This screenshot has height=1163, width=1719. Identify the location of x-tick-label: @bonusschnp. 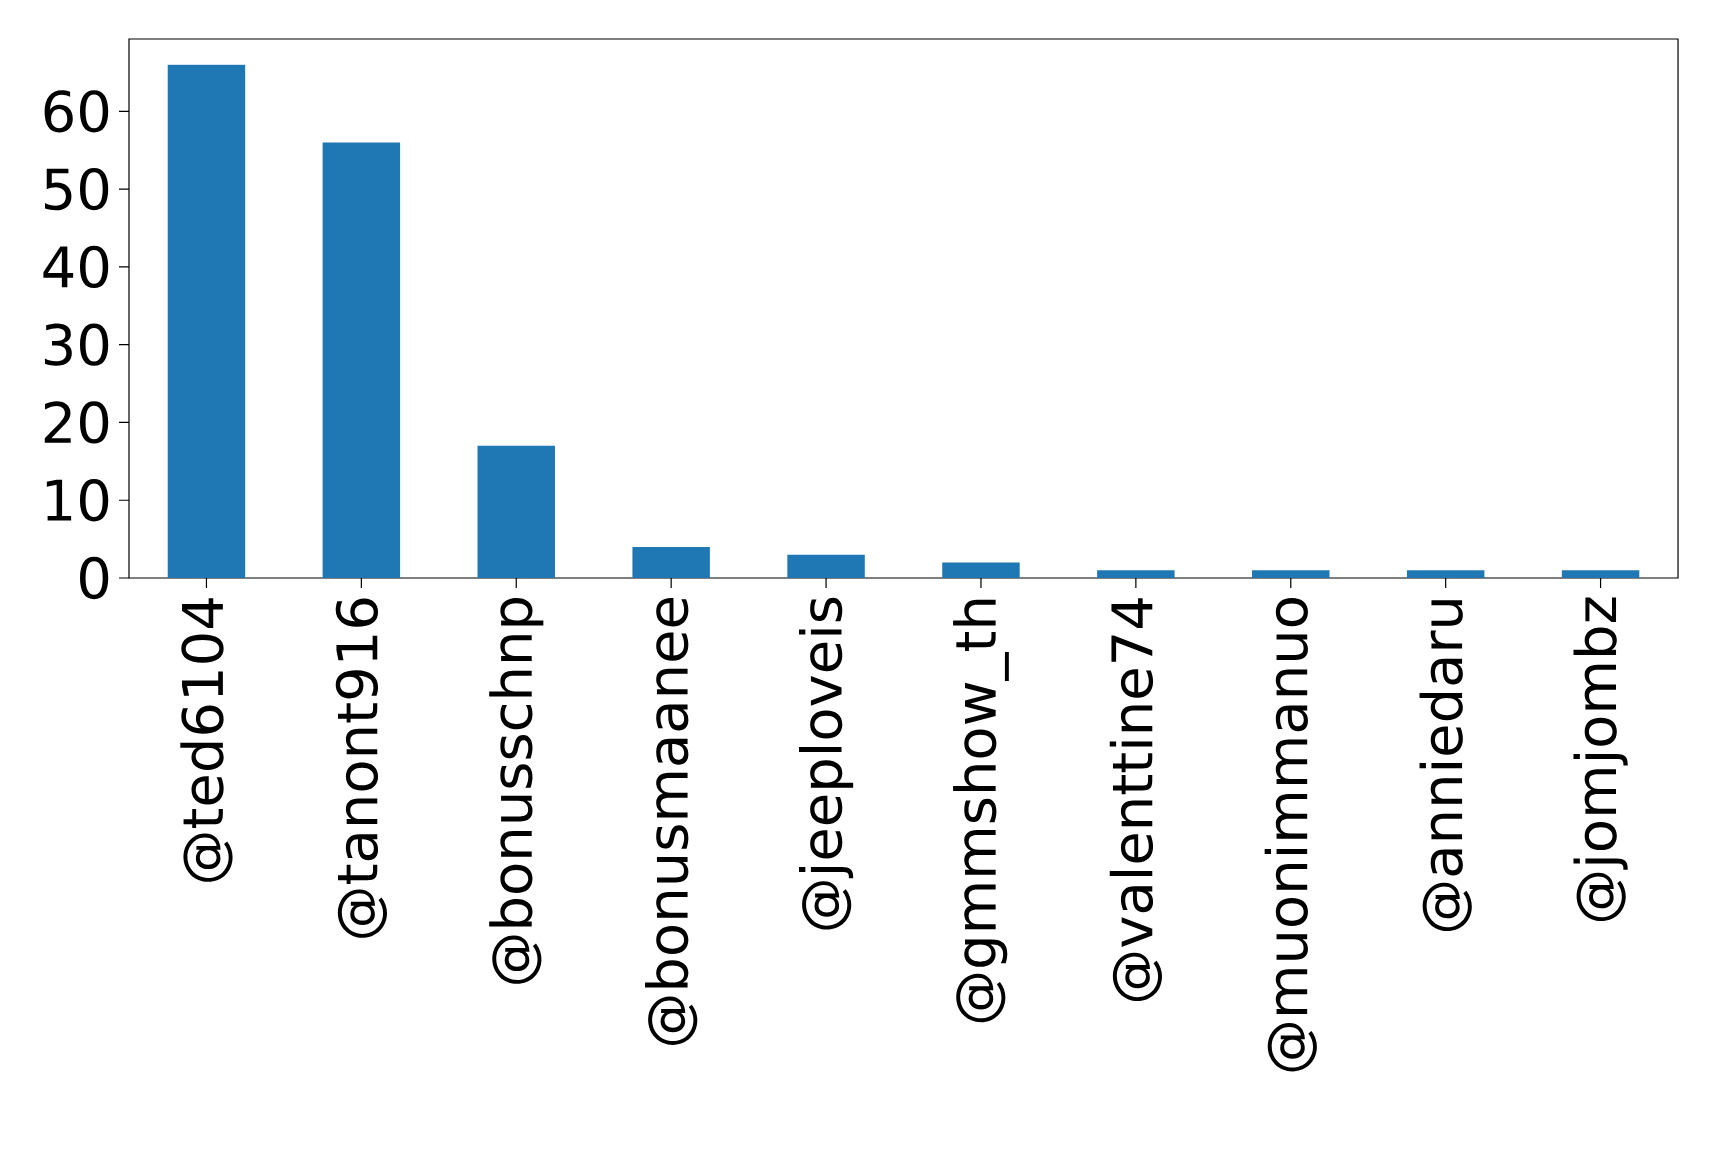
(516, 791).